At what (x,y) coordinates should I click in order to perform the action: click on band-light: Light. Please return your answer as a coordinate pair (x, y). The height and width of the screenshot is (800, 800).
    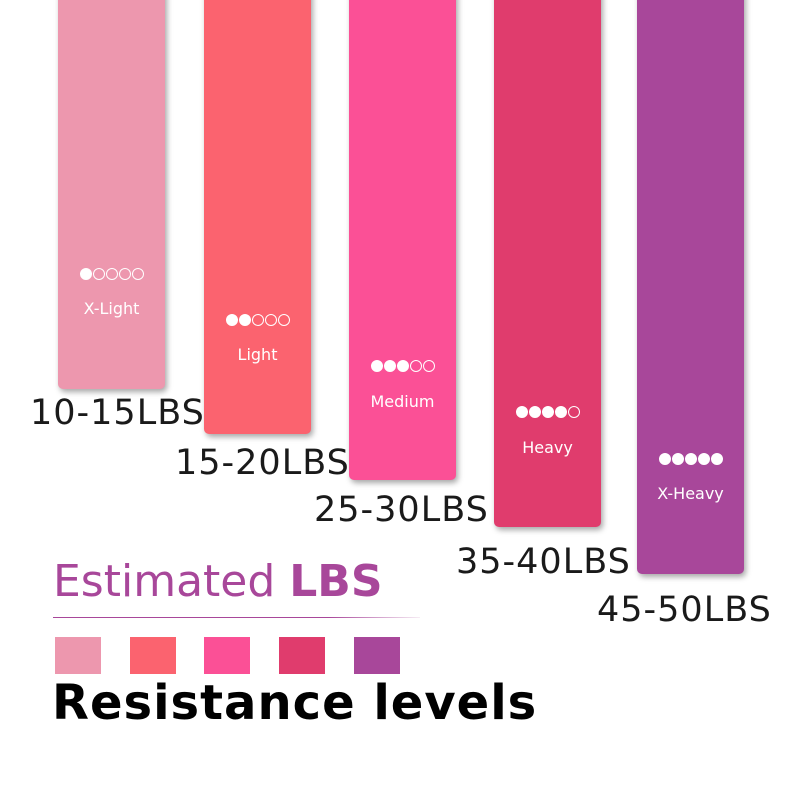
    Looking at the image, I should click on (257, 217).